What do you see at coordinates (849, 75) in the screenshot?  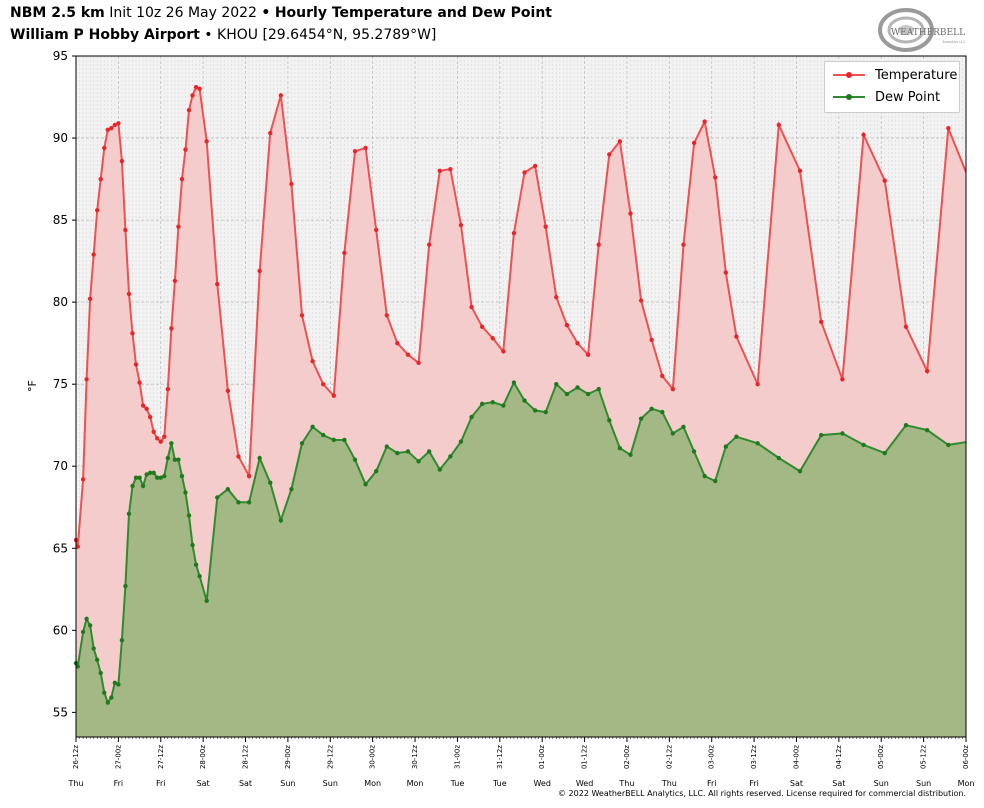 I see `legend-swatch-temperature` at bounding box center [849, 75].